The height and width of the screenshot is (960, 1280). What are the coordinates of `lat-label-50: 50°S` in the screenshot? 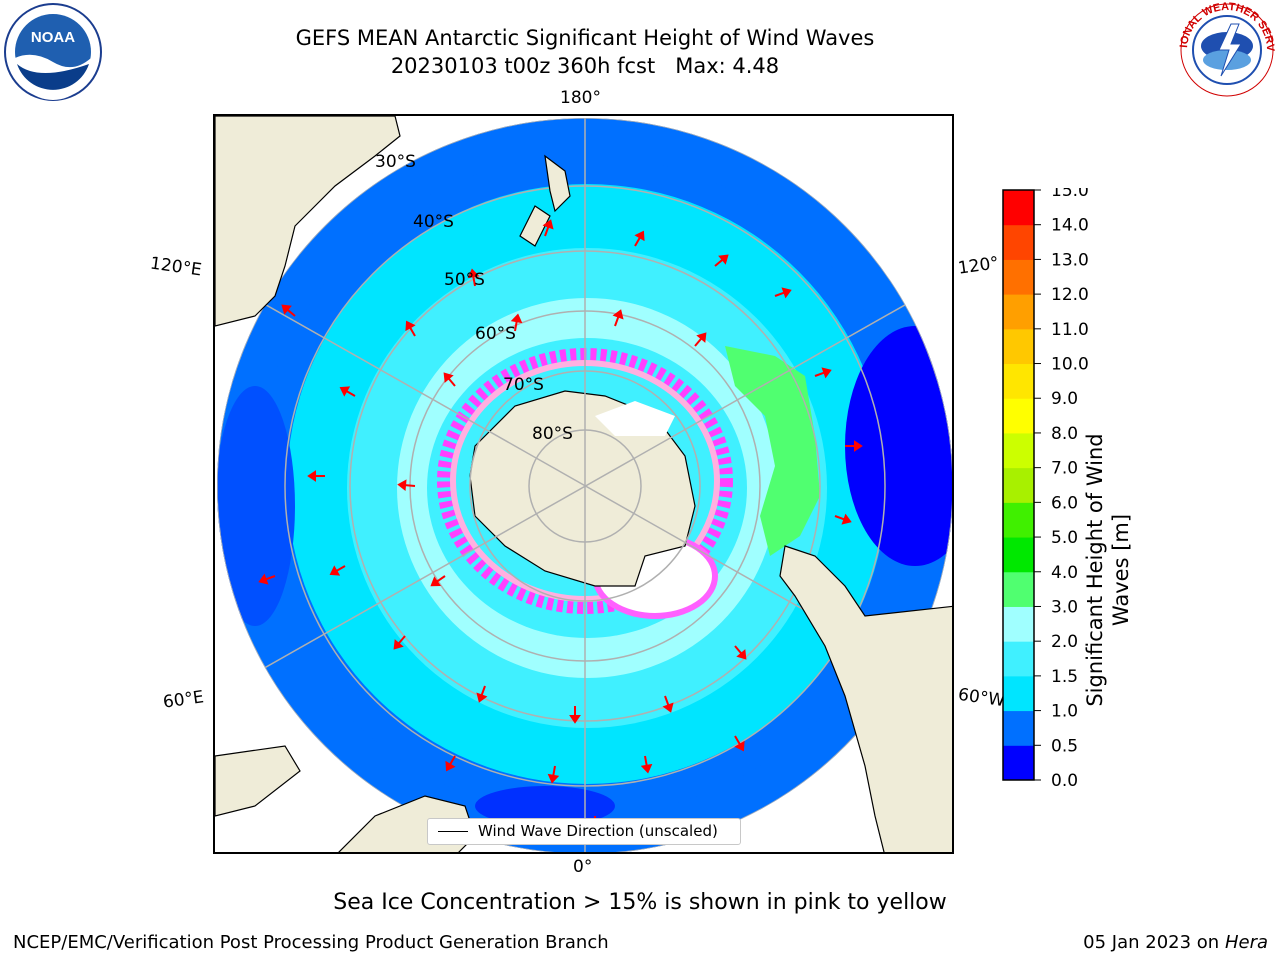 It's located at (464, 280).